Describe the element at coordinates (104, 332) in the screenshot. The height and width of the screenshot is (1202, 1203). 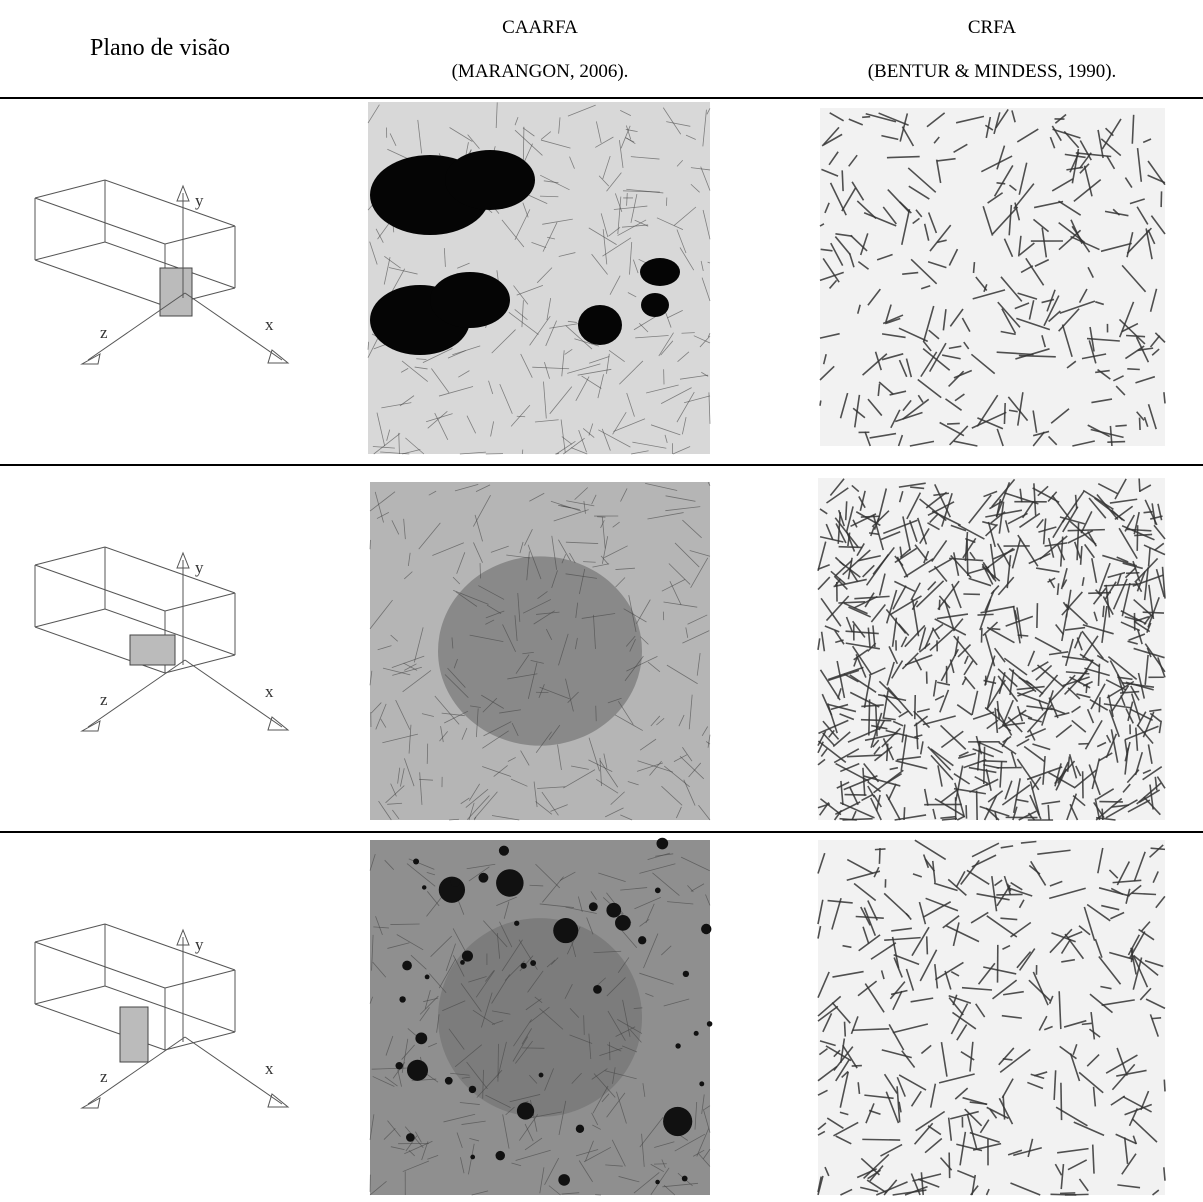
I see `axis-label: z` at that location.